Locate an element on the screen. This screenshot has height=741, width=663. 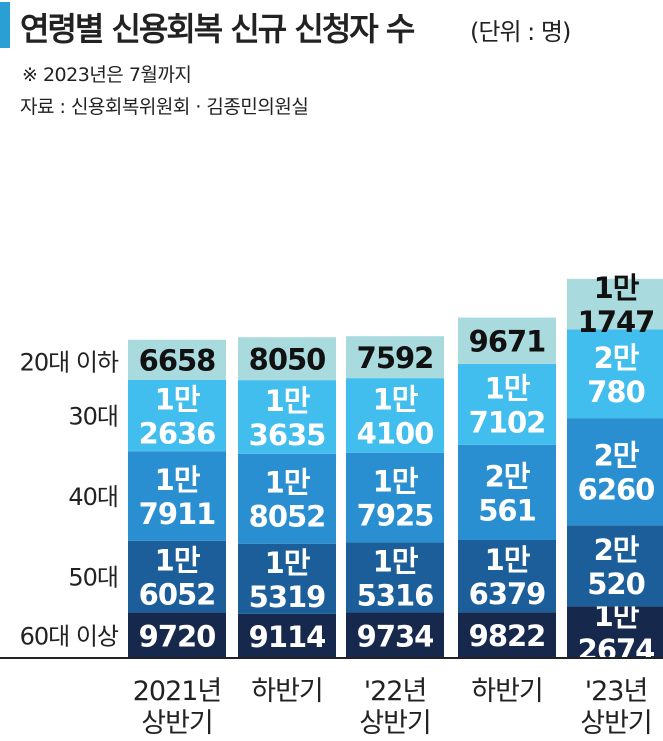
data-label: 9720 is located at coordinates (177, 636).